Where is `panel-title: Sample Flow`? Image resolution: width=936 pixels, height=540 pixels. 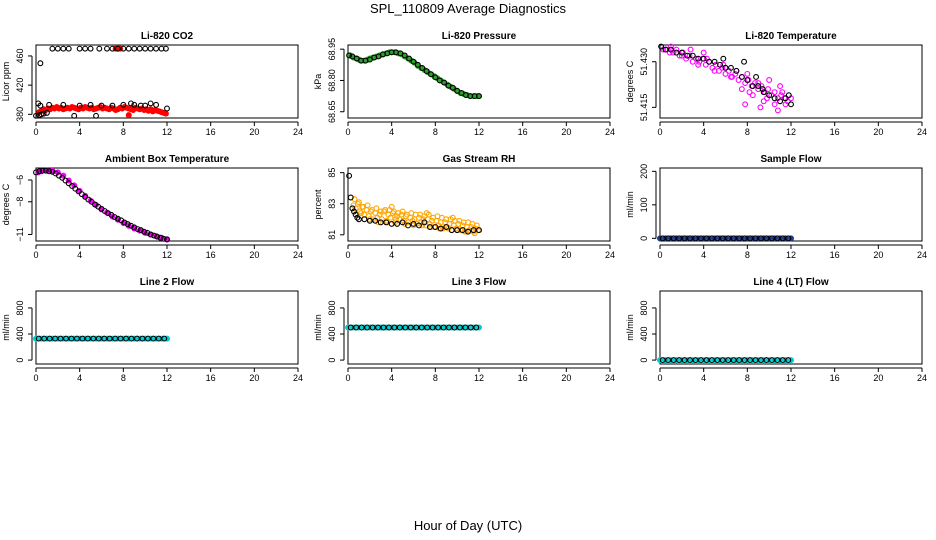
panel-title: Sample Flow is located at coordinates (790, 159).